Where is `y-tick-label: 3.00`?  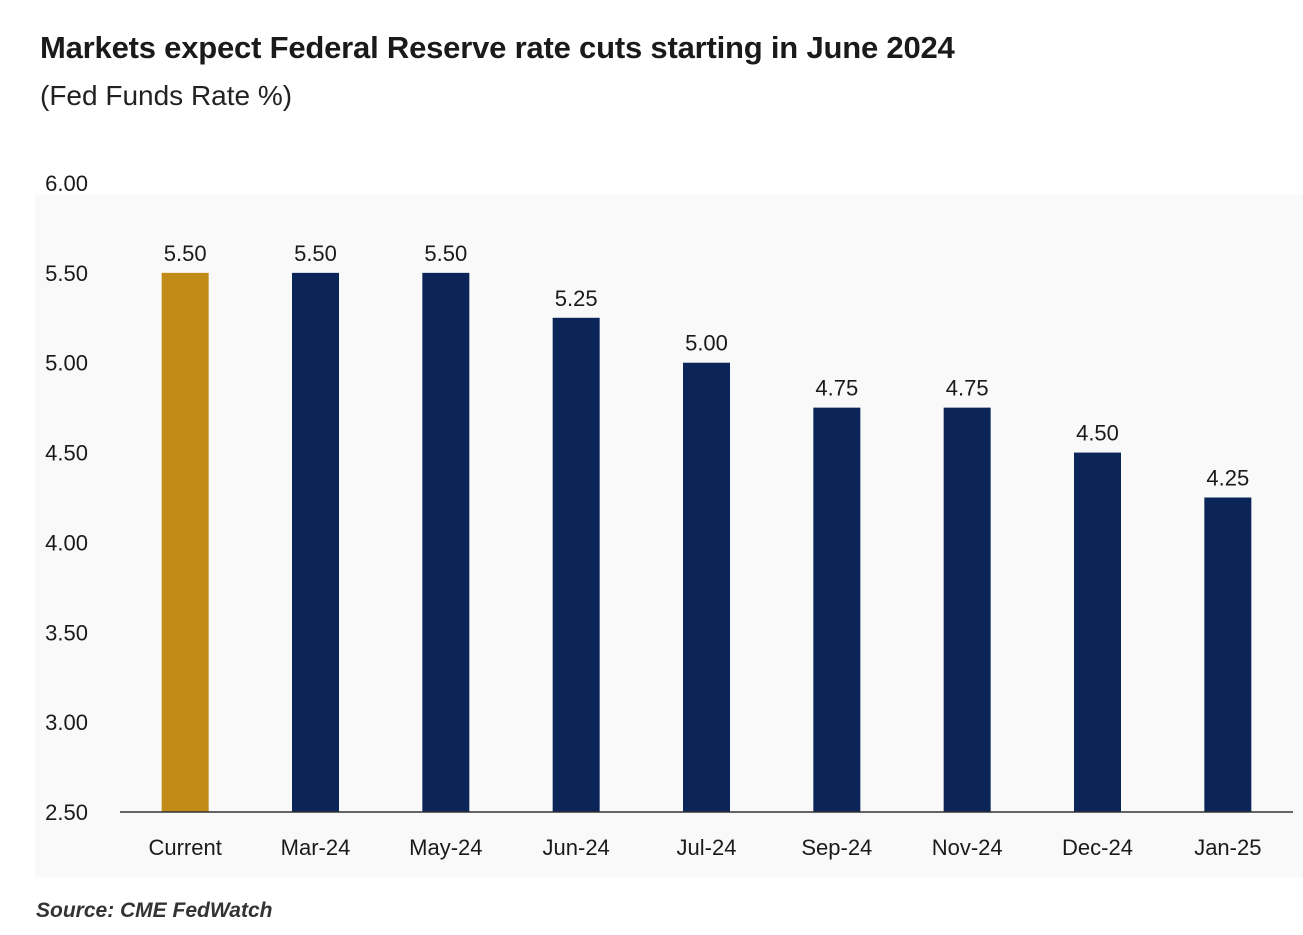 y-tick-label: 3.00 is located at coordinates (66, 722).